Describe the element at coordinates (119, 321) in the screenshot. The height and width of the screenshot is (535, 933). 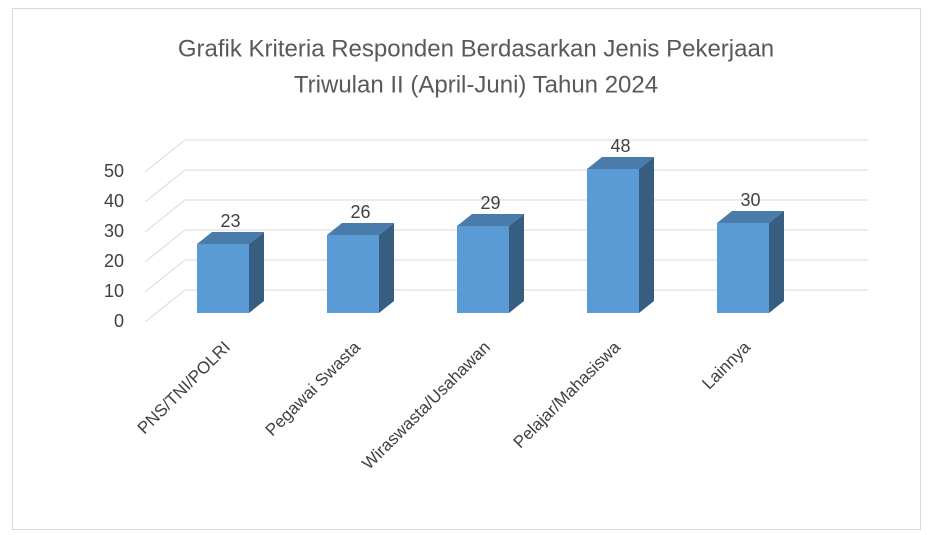
I see `y-tick-label: 0` at that location.